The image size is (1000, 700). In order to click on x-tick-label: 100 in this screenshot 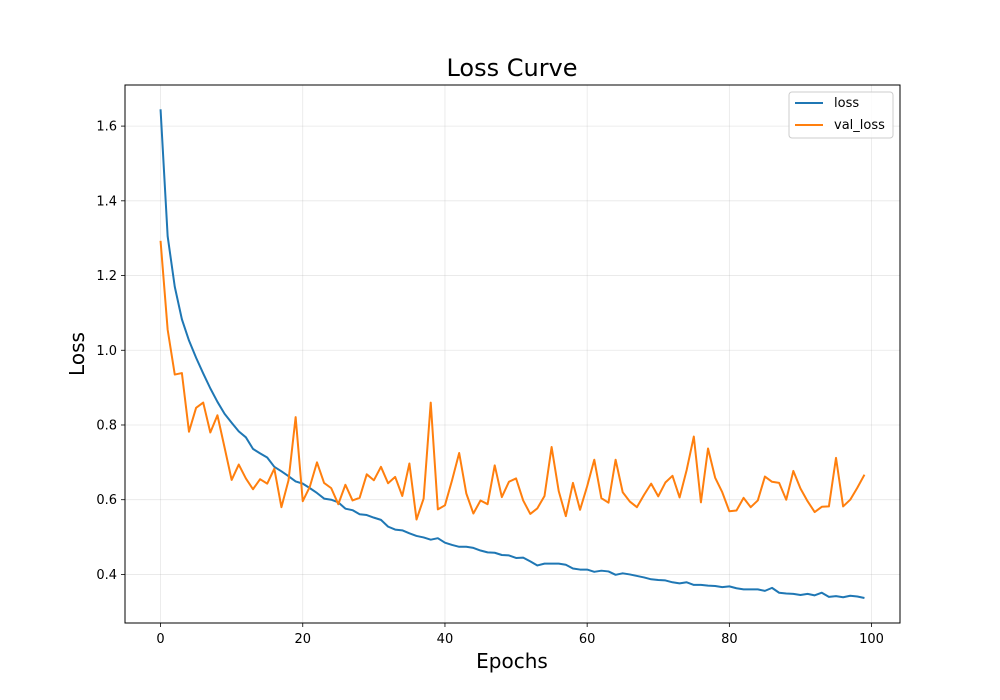, I will do `click(871, 639)`.